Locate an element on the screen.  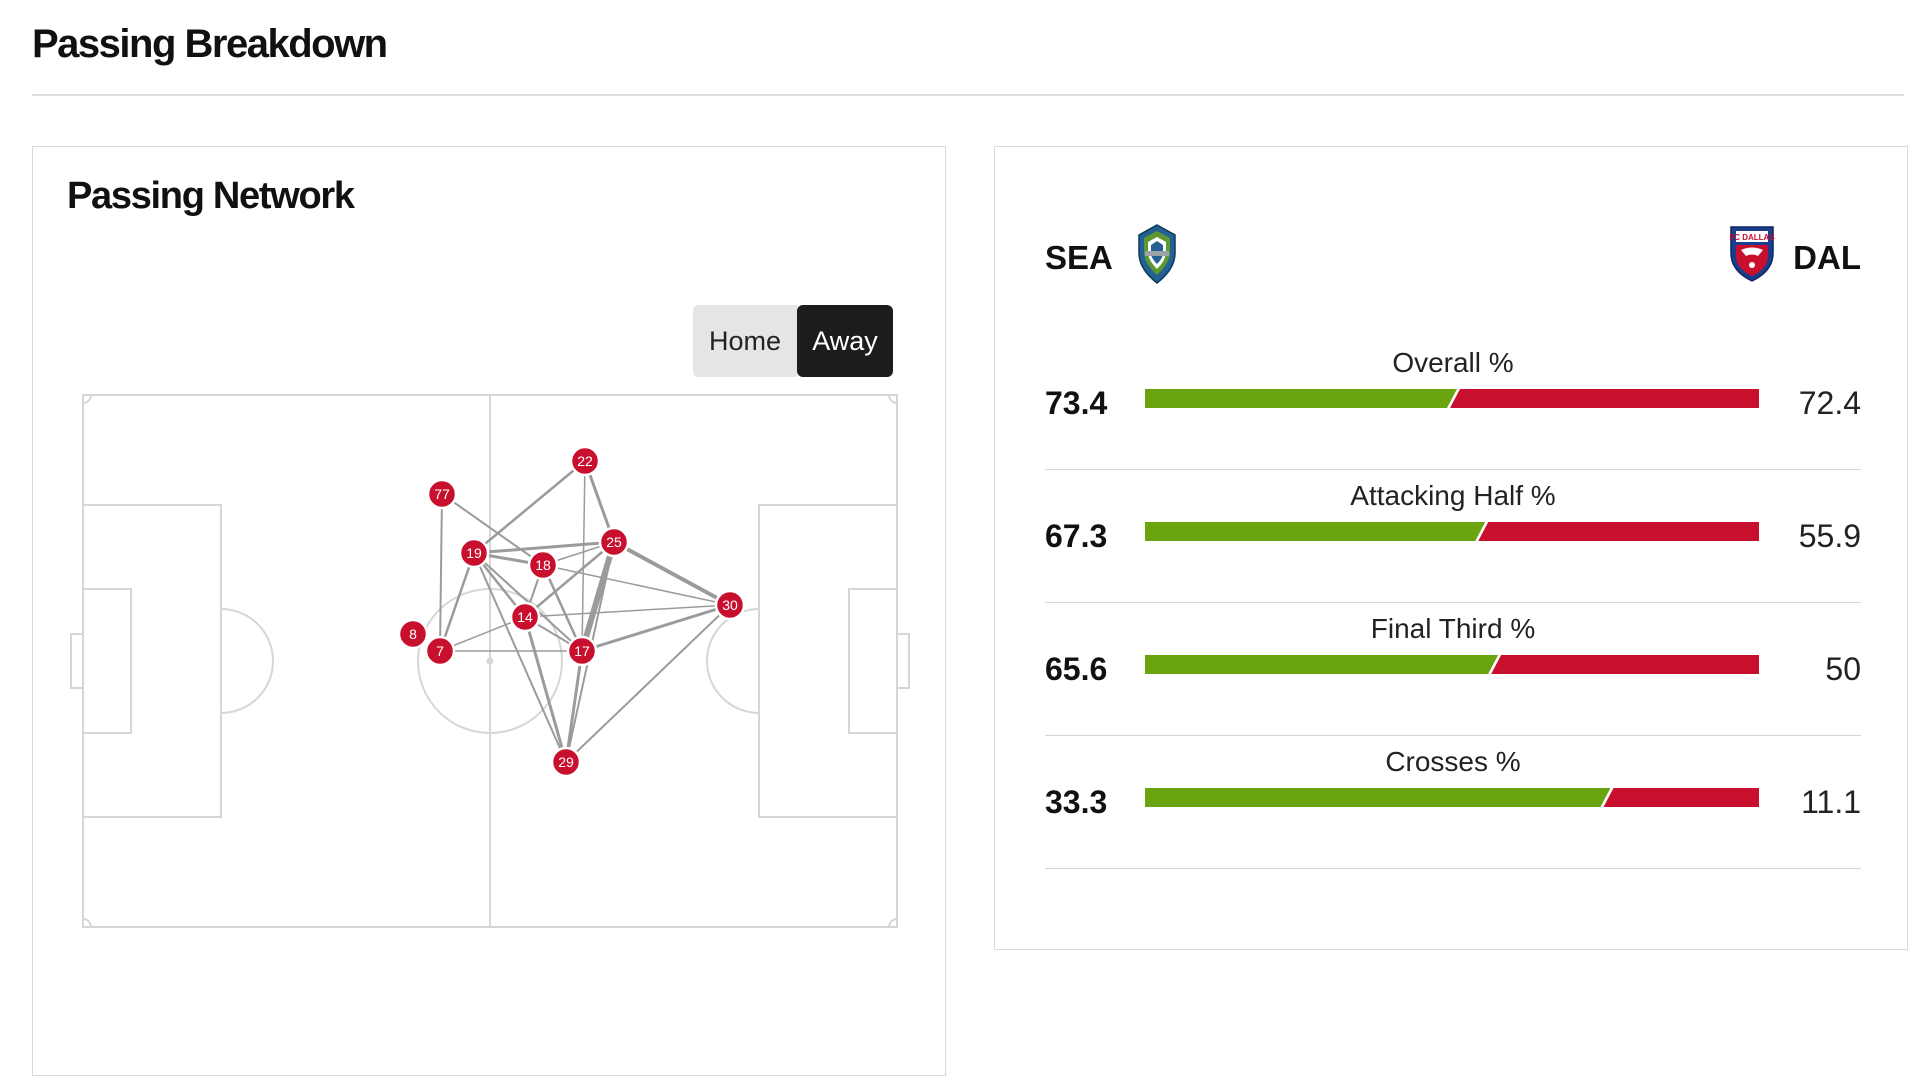
toggle-home-button: Home is located at coordinates (745, 341).